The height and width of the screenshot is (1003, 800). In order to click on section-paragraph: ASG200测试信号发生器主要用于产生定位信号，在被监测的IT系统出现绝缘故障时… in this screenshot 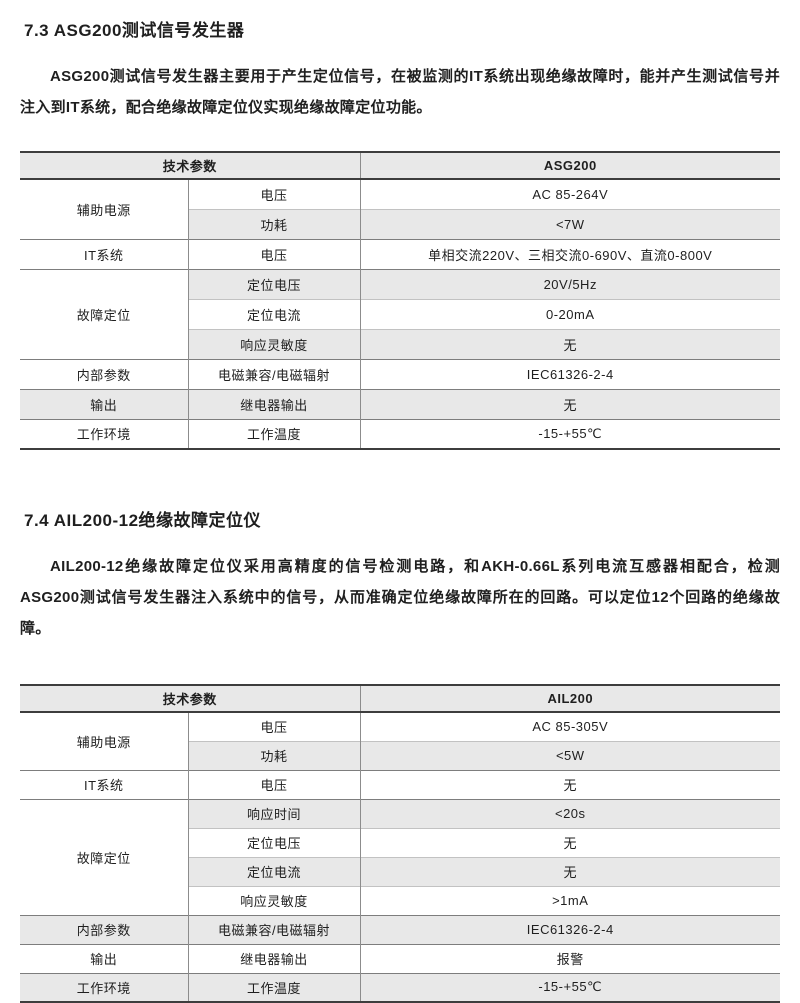, I will do `click(400, 92)`.